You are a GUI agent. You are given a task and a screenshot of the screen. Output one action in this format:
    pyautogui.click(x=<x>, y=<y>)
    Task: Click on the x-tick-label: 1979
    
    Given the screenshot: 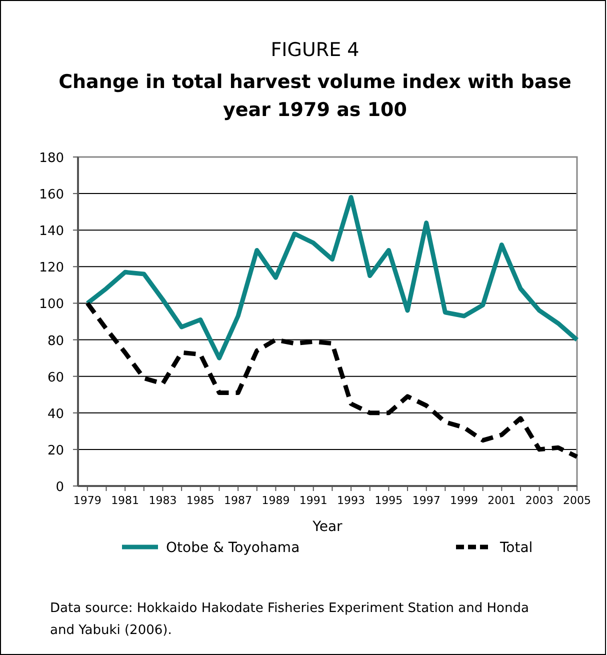 What is the action you would take?
    pyautogui.click(x=87, y=500)
    